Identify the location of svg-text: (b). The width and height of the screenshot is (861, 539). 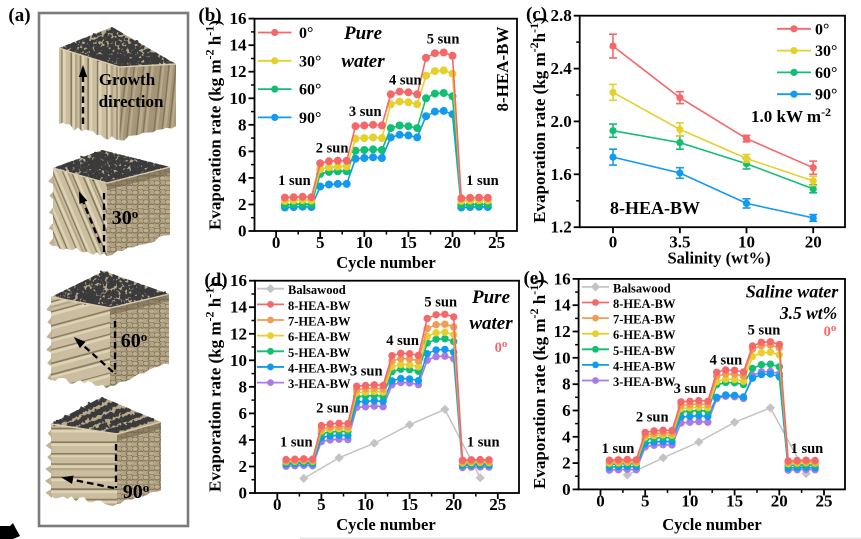
(209, 15).